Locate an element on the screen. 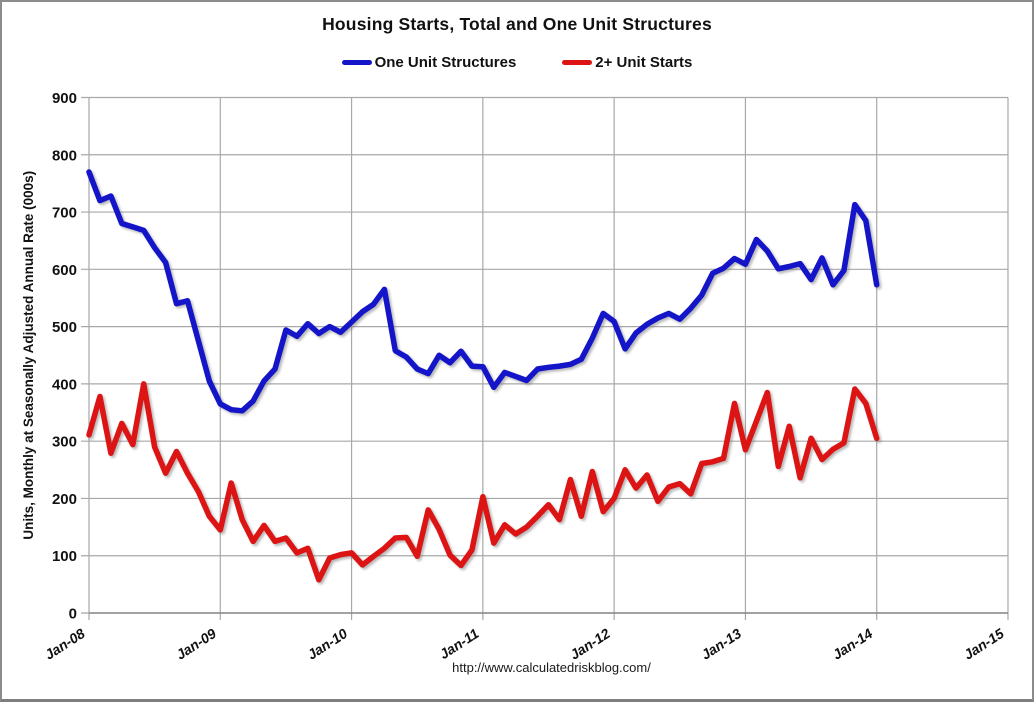 The height and width of the screenshot is (702, 1034). legend-label-one-unit: One Unit Structures is located at coordinates (445, 62).